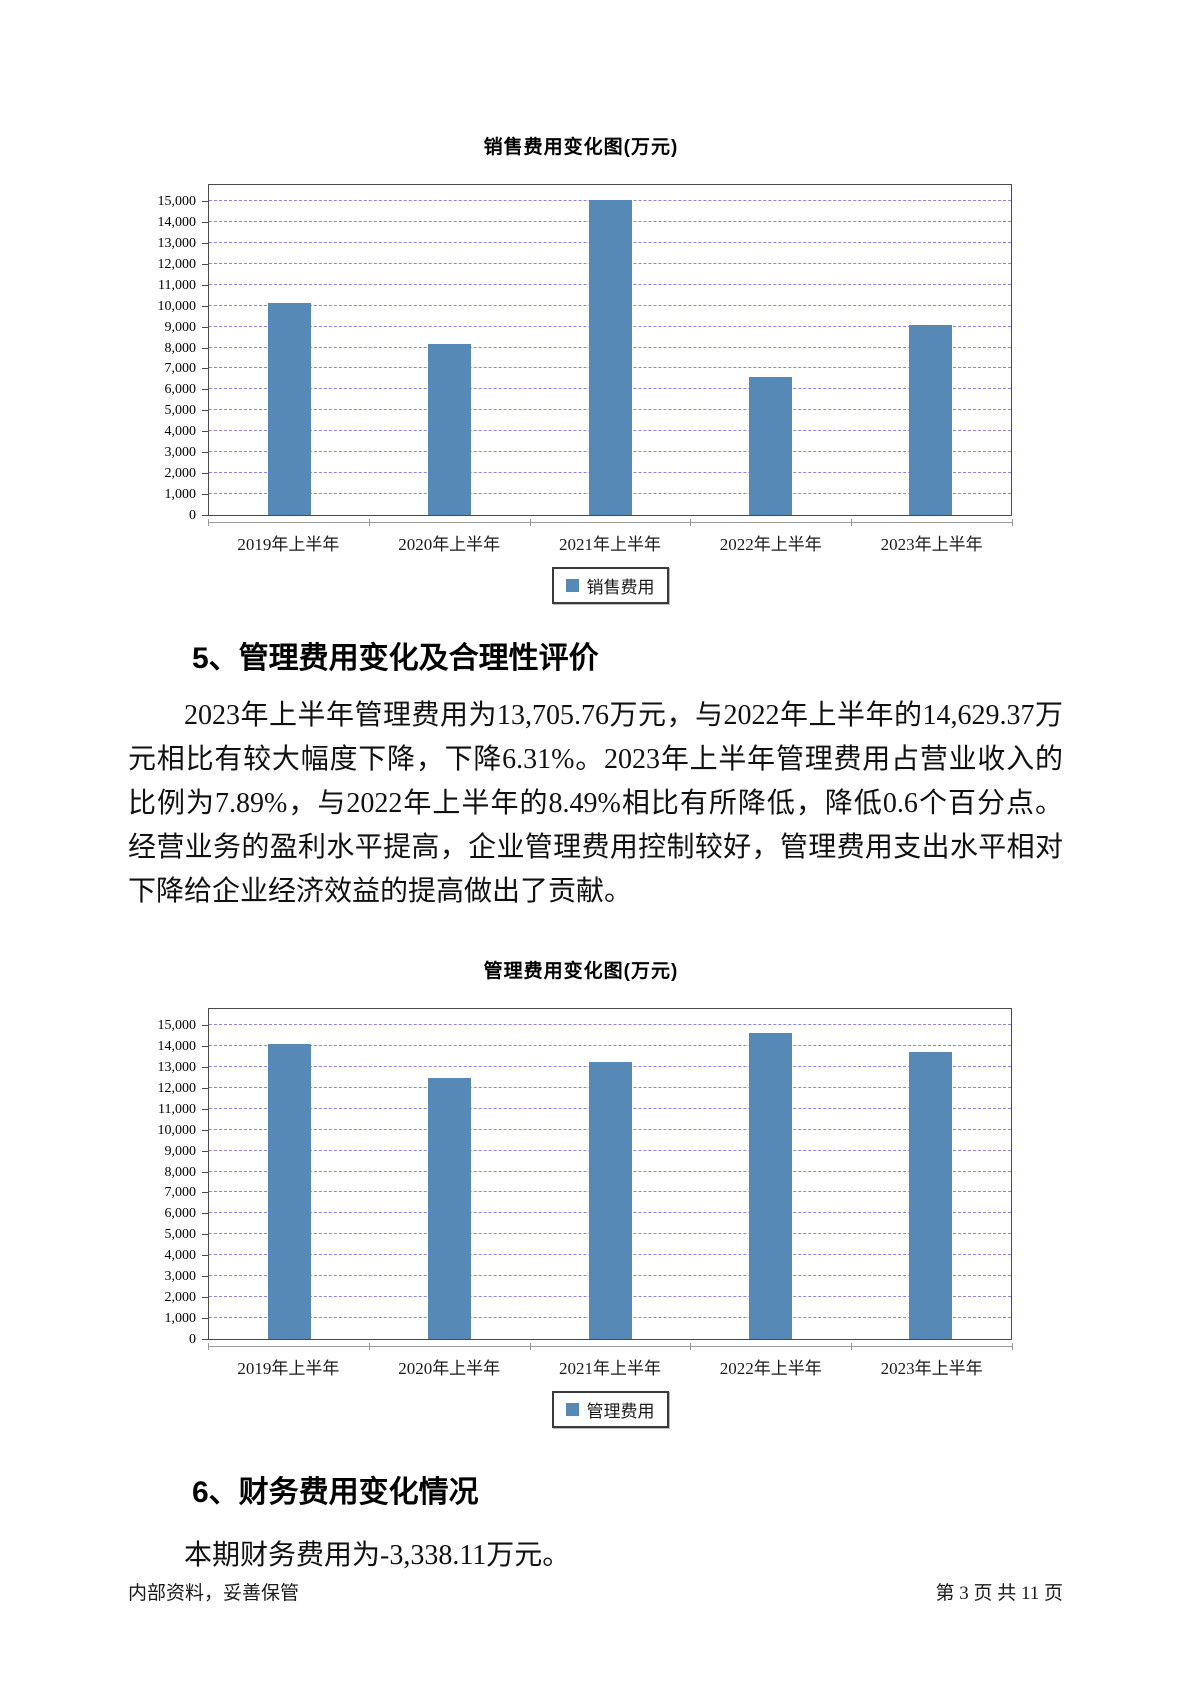  What do you see at coordinates (214, 1593) in the screenshot?
I see `footer-confidential-note: 内部资料，妥善保管` at bounding box center [214, 1593].